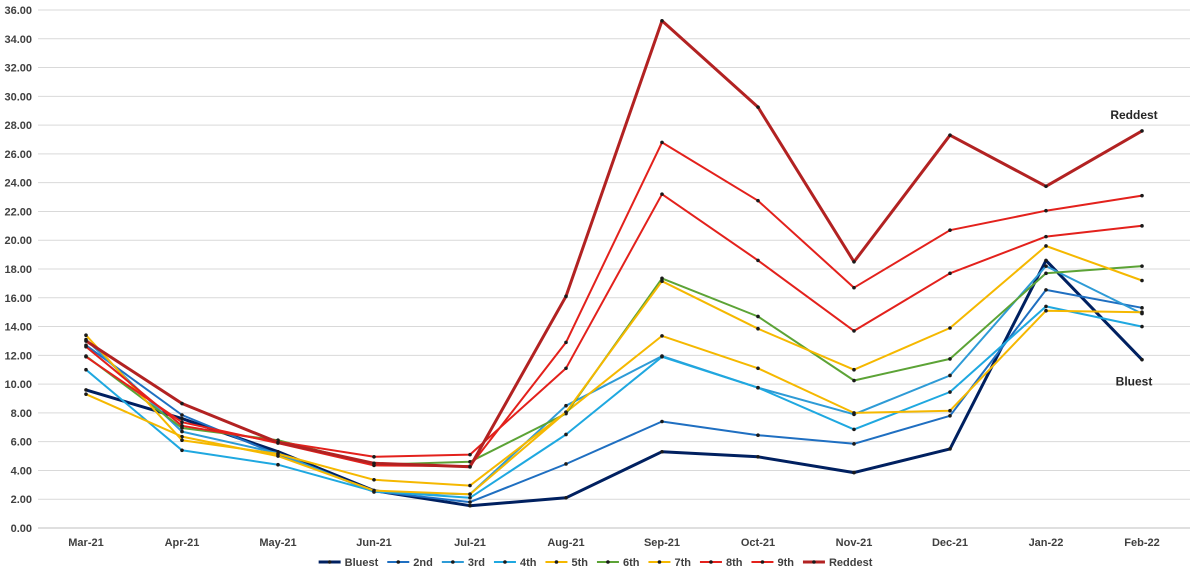  Describe the element at coordinates (785, 563) in the screenshot. I see `legend-label: 9th` at that location.